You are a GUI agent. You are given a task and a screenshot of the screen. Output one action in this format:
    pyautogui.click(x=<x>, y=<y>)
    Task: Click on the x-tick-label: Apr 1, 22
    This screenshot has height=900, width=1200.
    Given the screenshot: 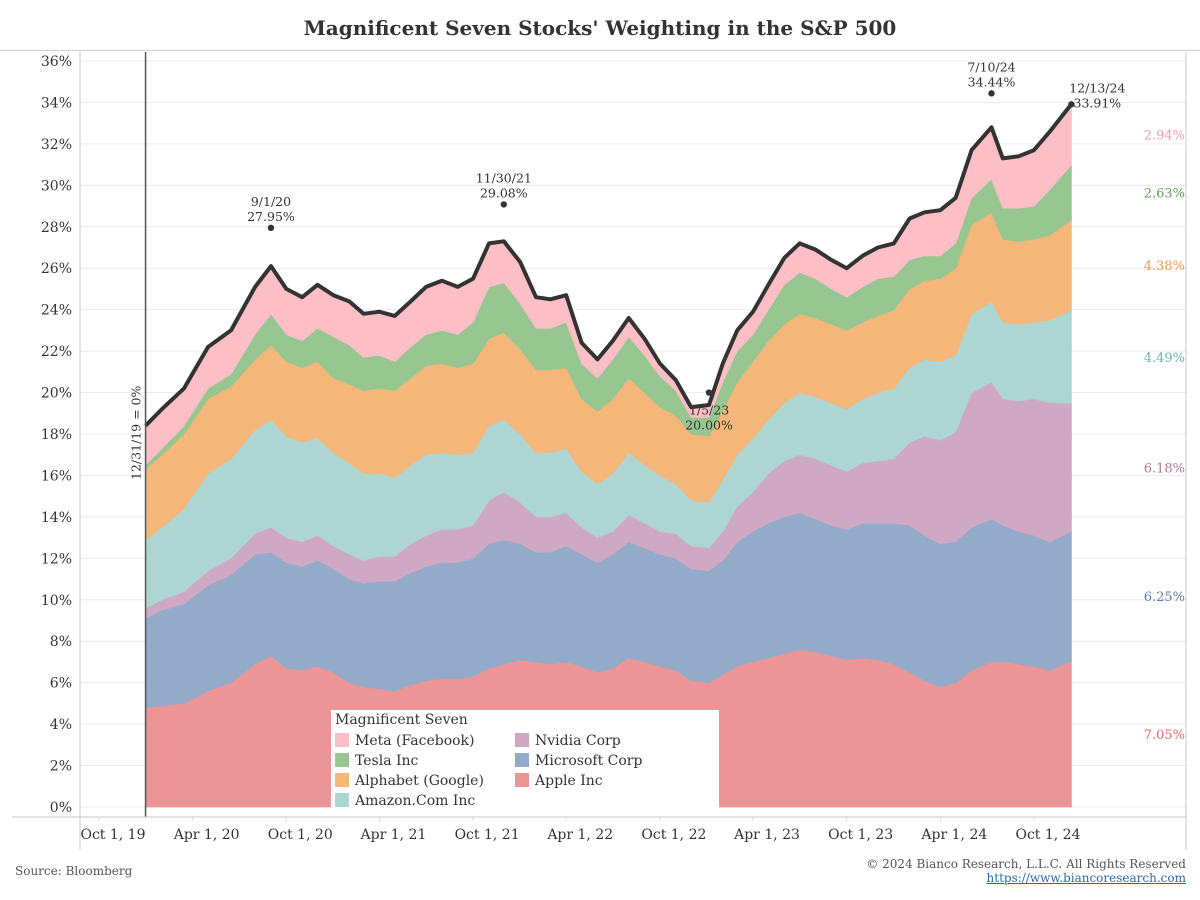 What is the action you would take?
    pyautogui.click(x=579, y=835)
    